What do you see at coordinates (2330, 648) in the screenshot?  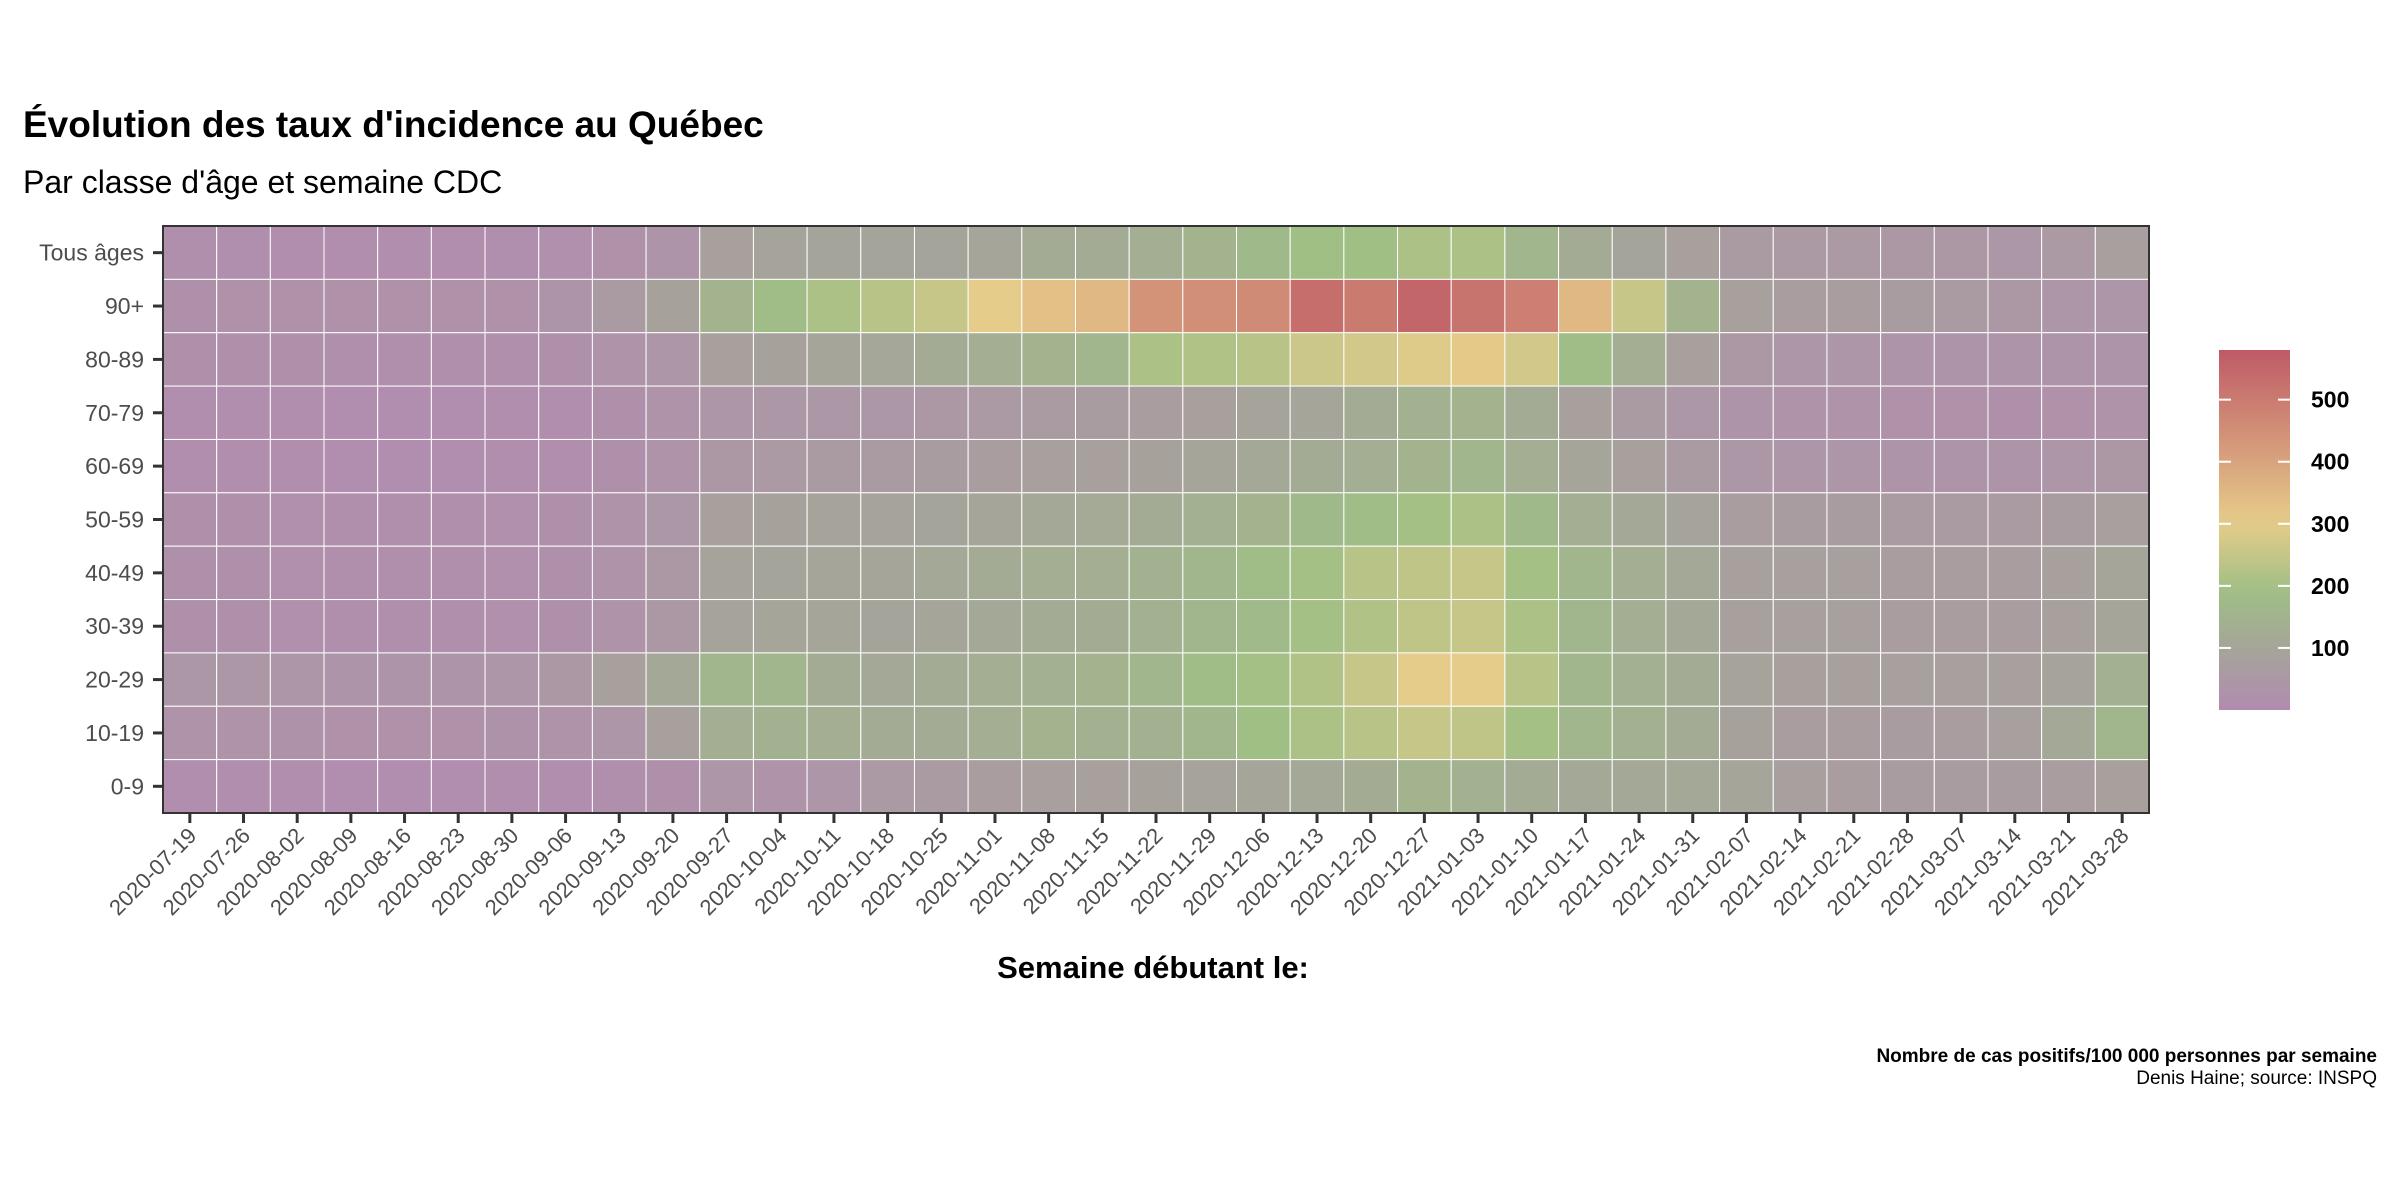 I see `legend-label: 100` at bounding box center [2330, 648].